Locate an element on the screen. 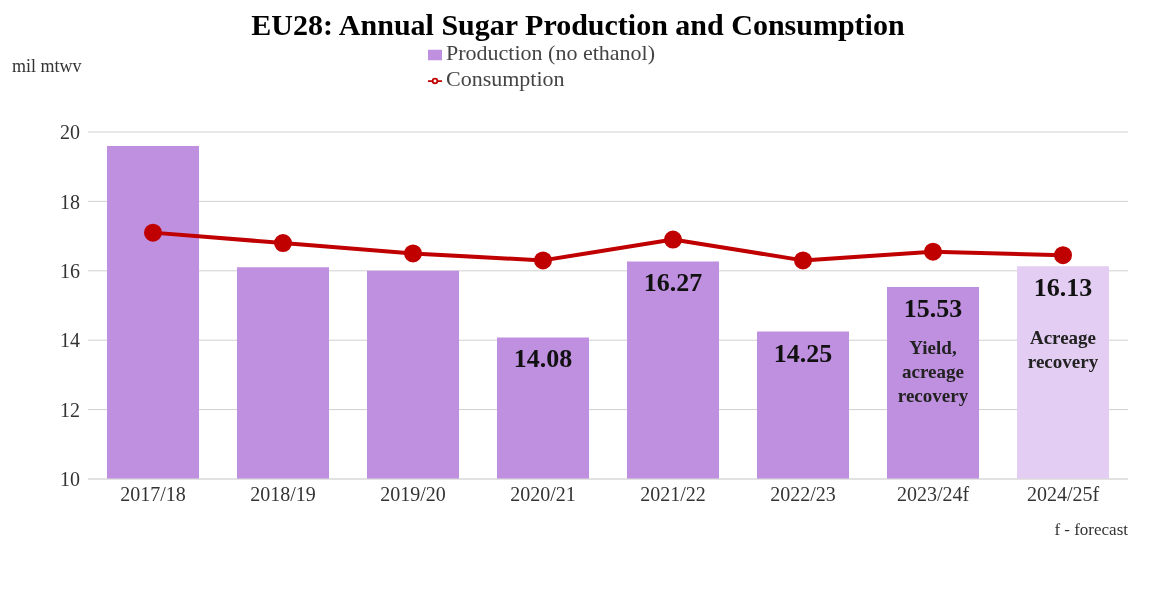 The image size is (1159, 606). y-tick-label: 14 is located at coordinates (70, 340).